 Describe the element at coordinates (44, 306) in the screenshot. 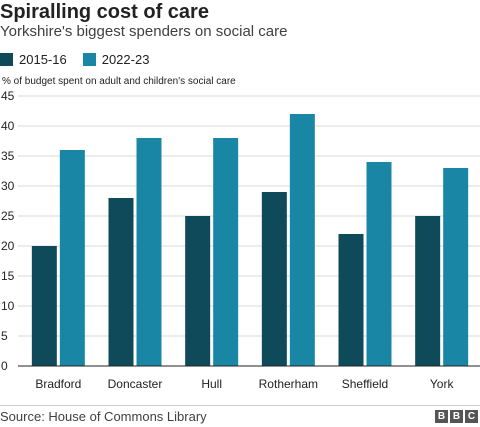

I see `bar-2015-16-bradford` at that location.